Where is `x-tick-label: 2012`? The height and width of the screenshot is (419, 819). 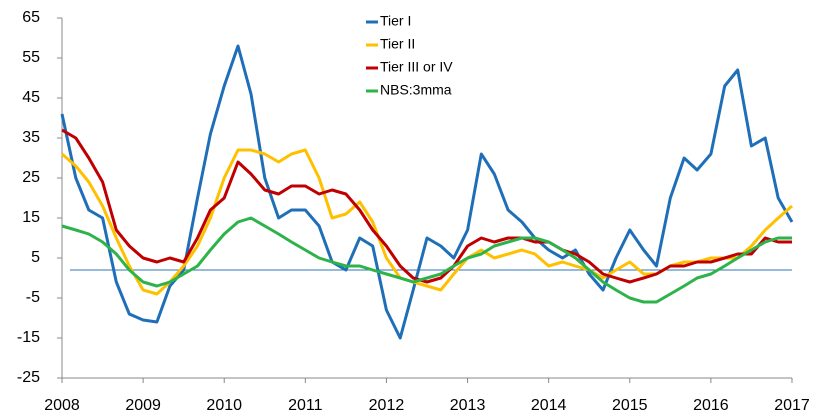
x-tick-label: 2012 is located at coordinates (387, 405).